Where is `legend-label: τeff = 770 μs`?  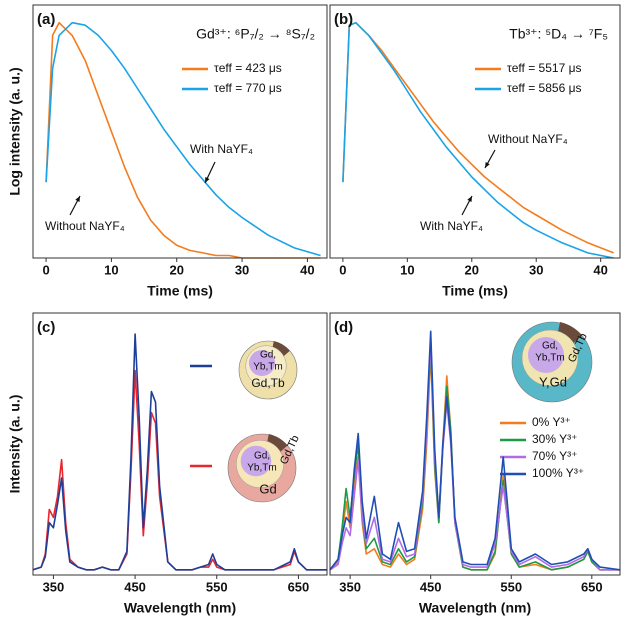 legend-label: τeff = 770 μs is located at coordinates (248, 88).